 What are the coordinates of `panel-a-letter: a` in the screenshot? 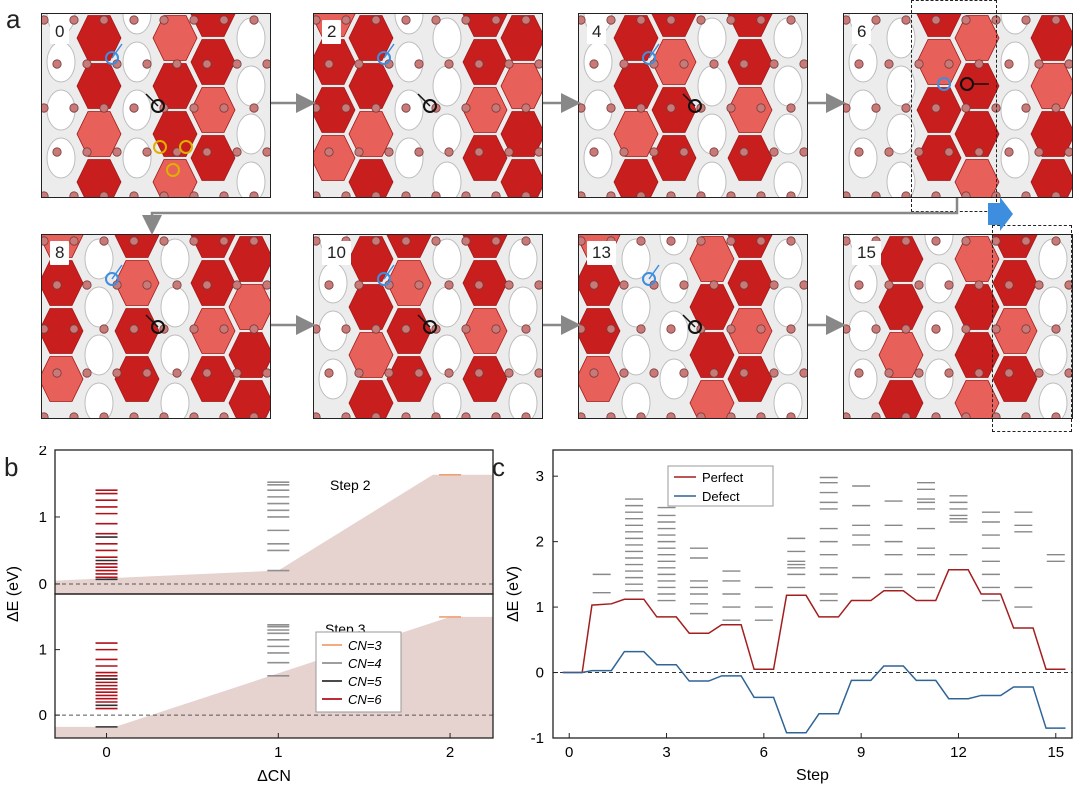 It's located at (13, 19).